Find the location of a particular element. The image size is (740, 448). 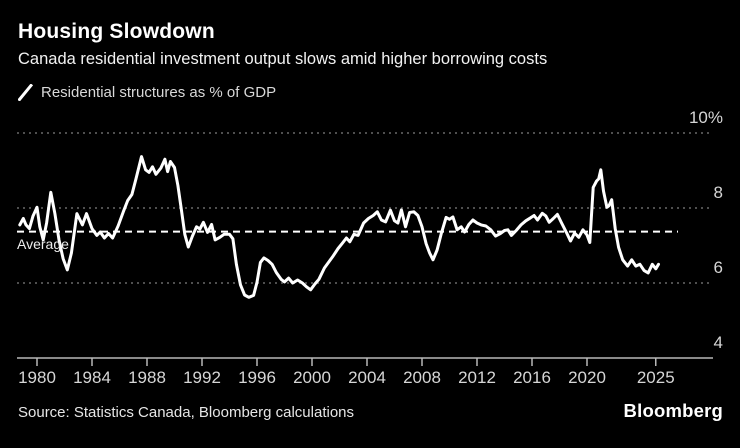

legend: Residential structures as % of GDP is located at coordinates (147, 92).